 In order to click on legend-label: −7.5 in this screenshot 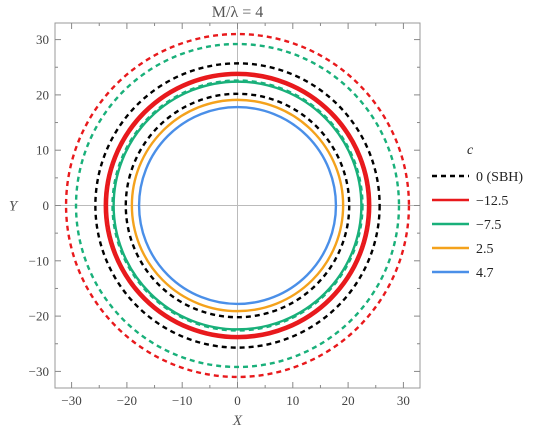, I will do `click(488, 225)`.